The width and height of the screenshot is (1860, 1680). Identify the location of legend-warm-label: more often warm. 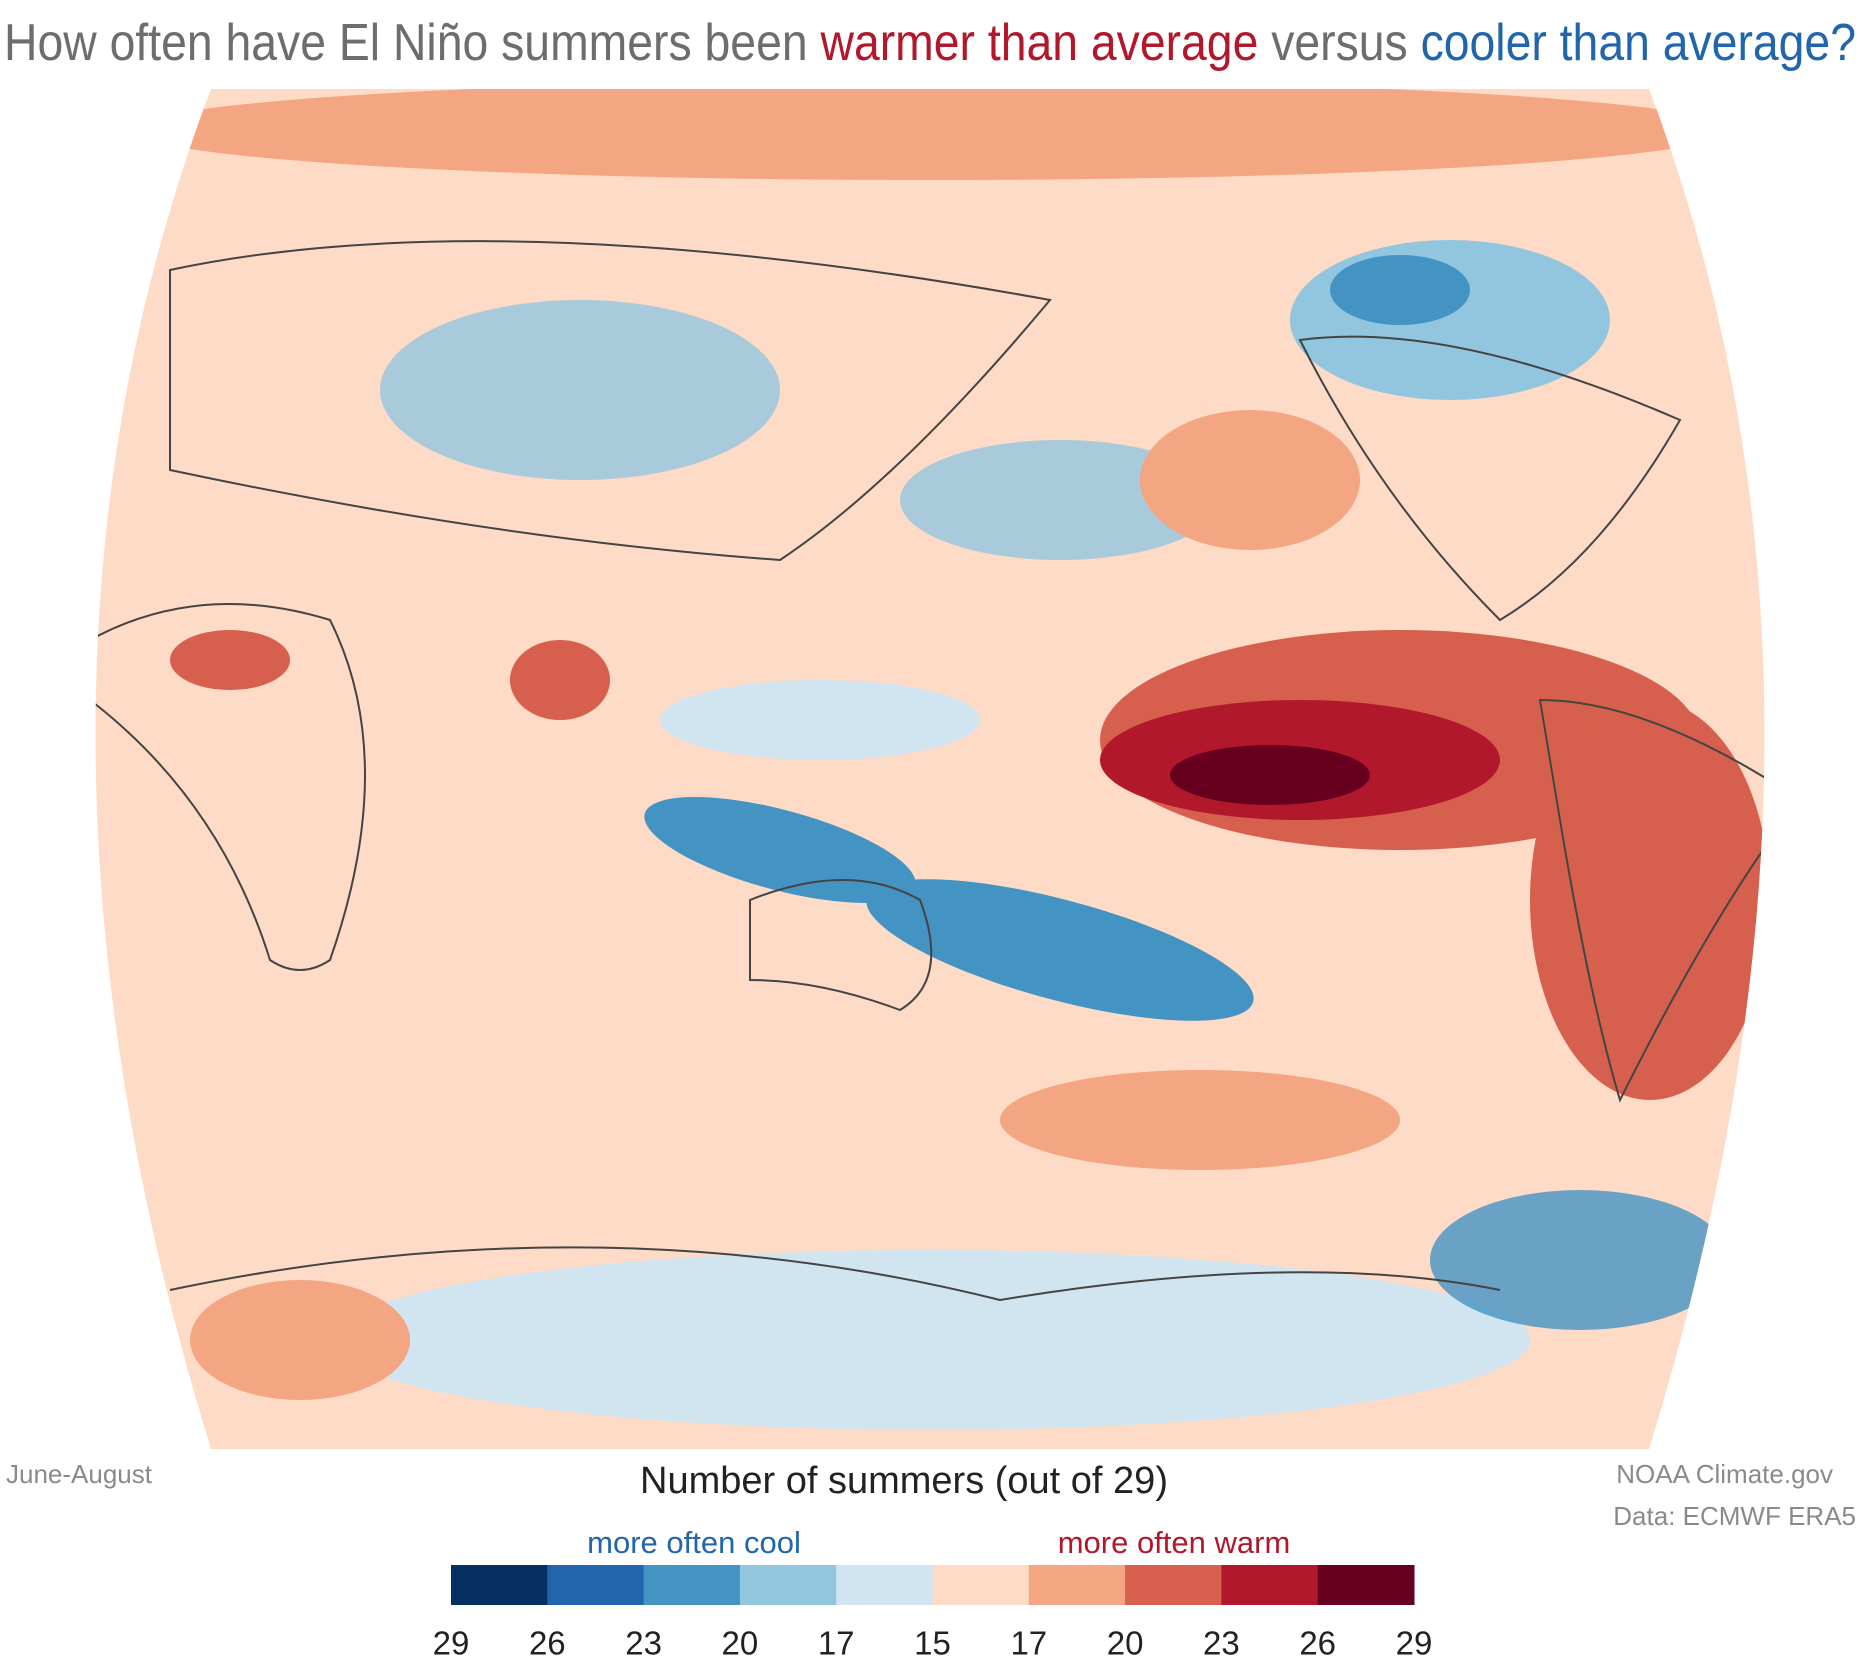
(1174, 1542).